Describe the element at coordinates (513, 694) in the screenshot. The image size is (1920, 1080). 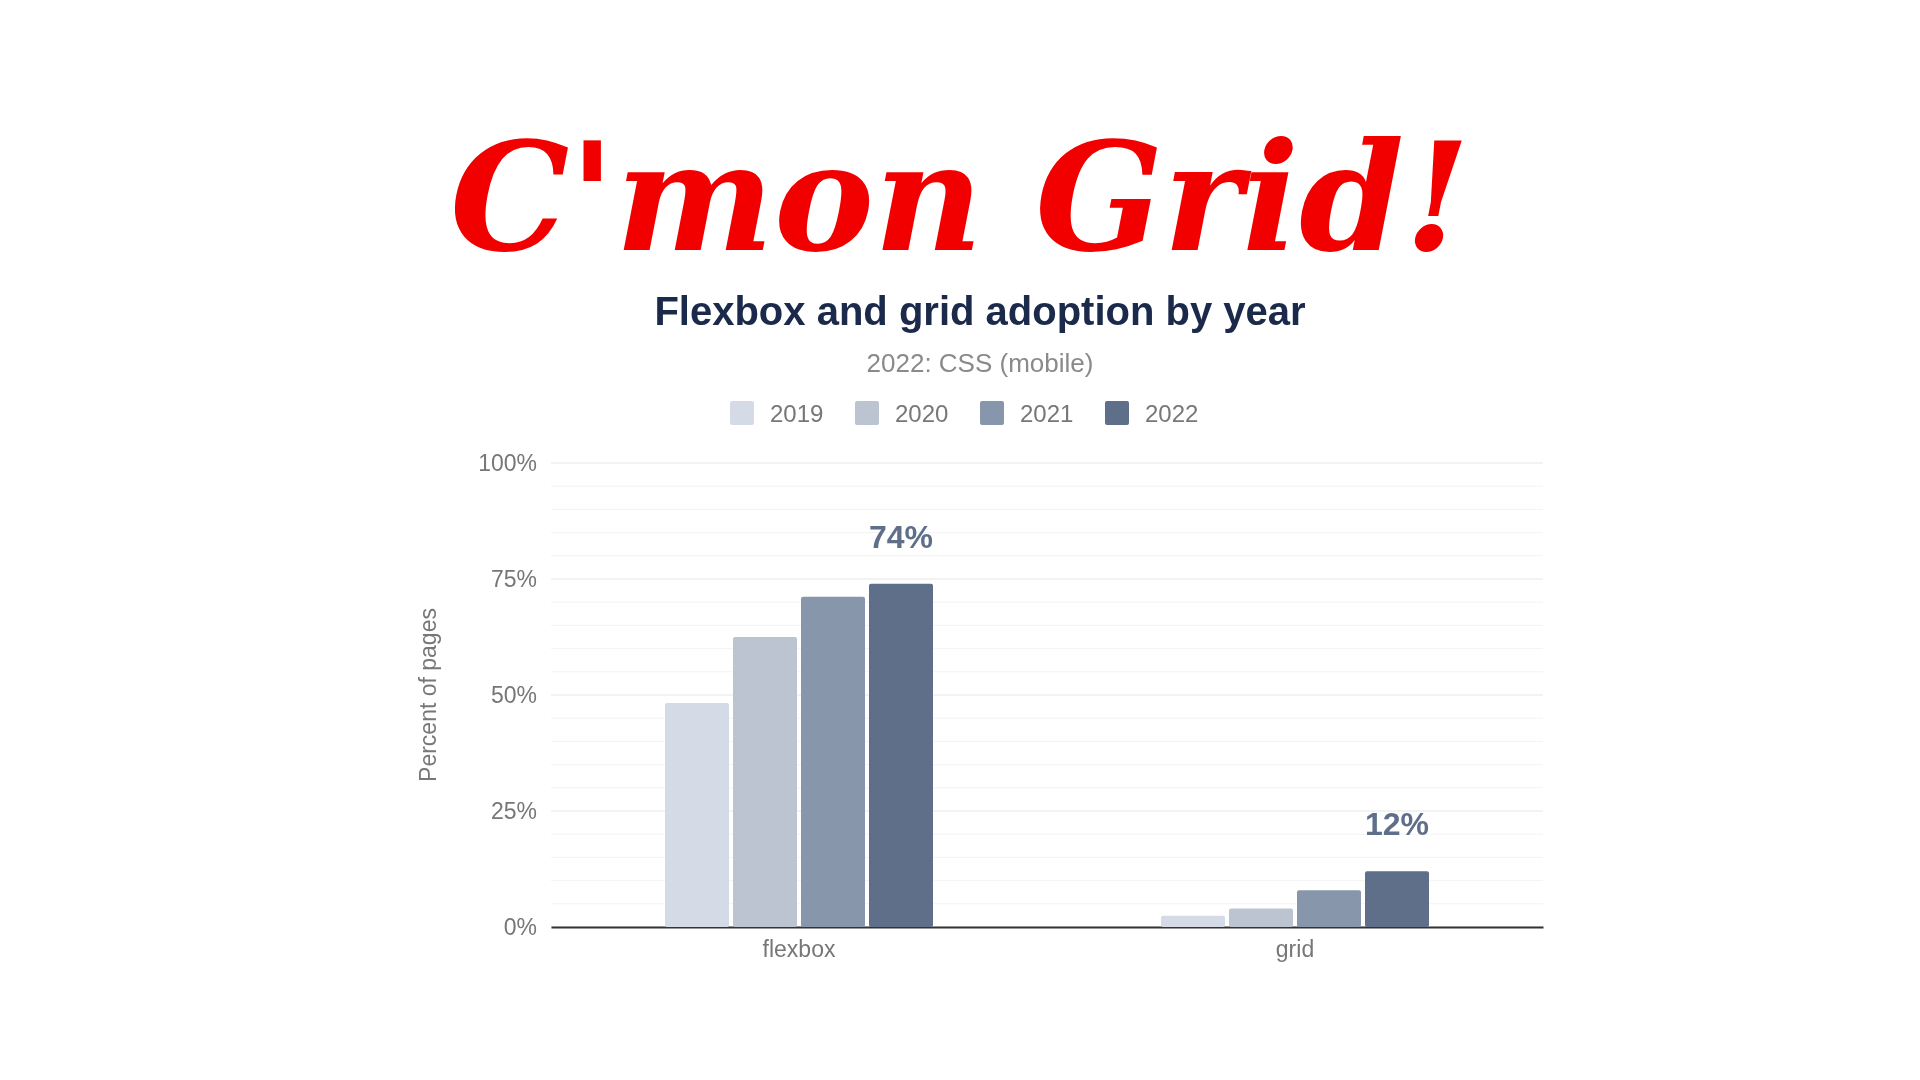
I see `y-tick-label: 50%` at that location.